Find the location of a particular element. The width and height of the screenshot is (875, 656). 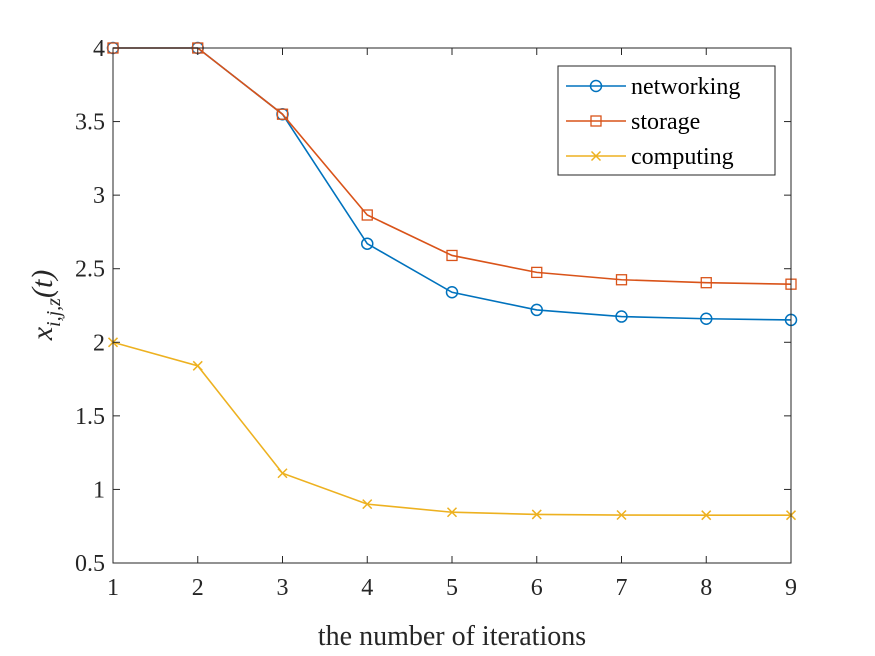

x-tick-label: 4 is located at coordinates (367, 588).